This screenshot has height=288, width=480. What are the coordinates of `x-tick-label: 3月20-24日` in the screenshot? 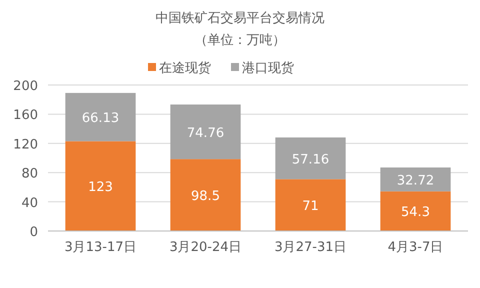 It's located at (205, 247).